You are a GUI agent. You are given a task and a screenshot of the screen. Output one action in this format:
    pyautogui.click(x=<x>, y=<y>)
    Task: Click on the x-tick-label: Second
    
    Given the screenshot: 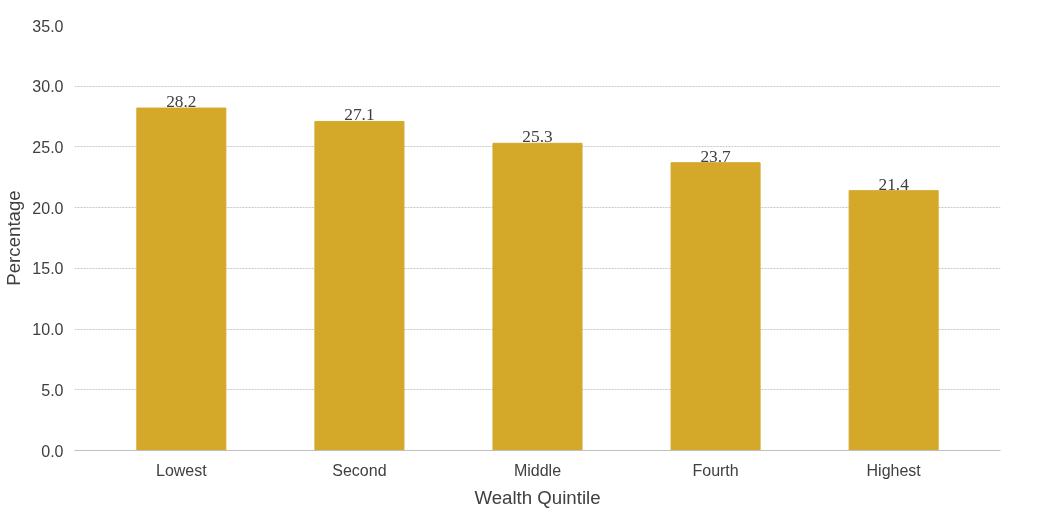 What is the action you would take?
    pyautogui.click(x=359, y=470)
    